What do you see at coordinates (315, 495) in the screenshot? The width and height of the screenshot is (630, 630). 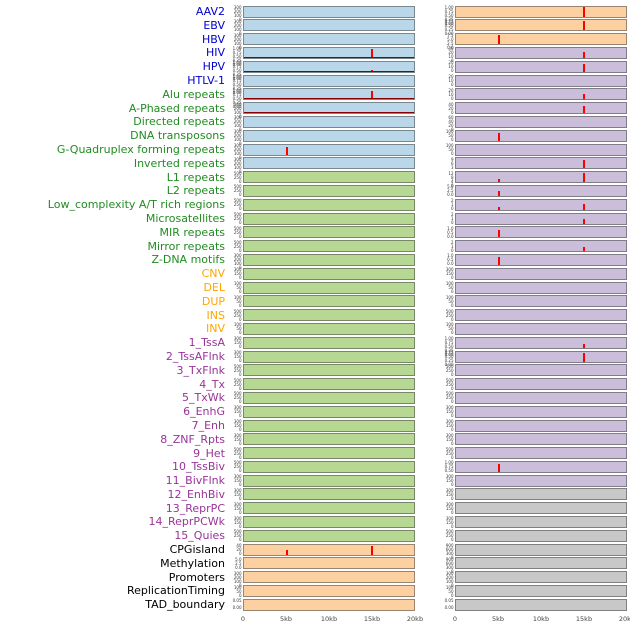 I see `track-row: 12_EnhBiv 300 150 0 300 150 0` at bounding box center [315, 495].